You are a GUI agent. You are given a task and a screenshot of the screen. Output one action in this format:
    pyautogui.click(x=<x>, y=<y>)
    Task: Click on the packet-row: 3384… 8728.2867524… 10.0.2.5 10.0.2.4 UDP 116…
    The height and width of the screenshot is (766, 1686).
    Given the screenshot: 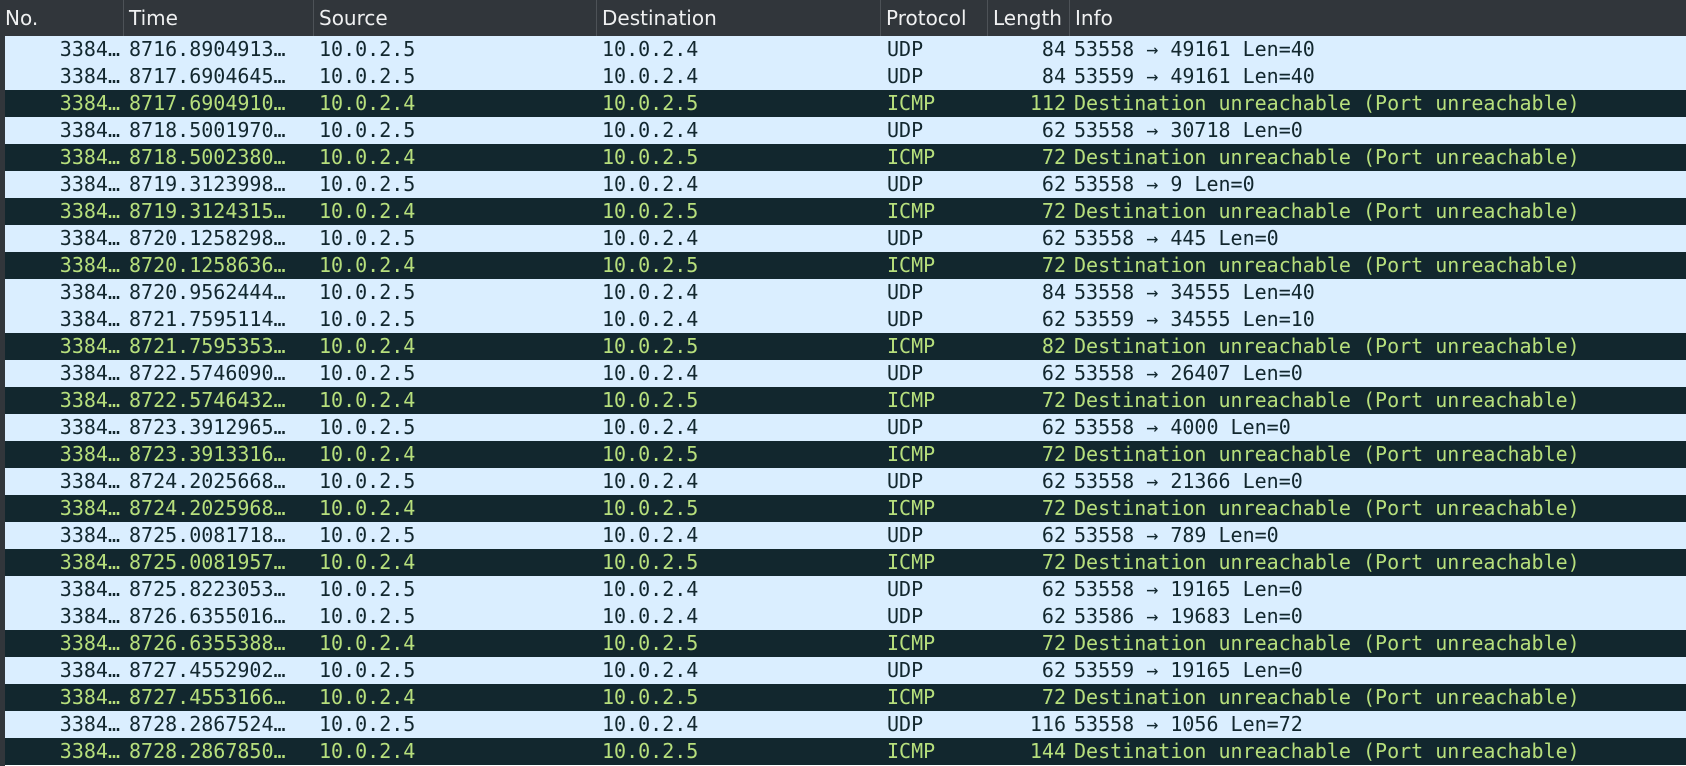 What is the action you would take?
    pyautogui.click(x=843, y=724)
    